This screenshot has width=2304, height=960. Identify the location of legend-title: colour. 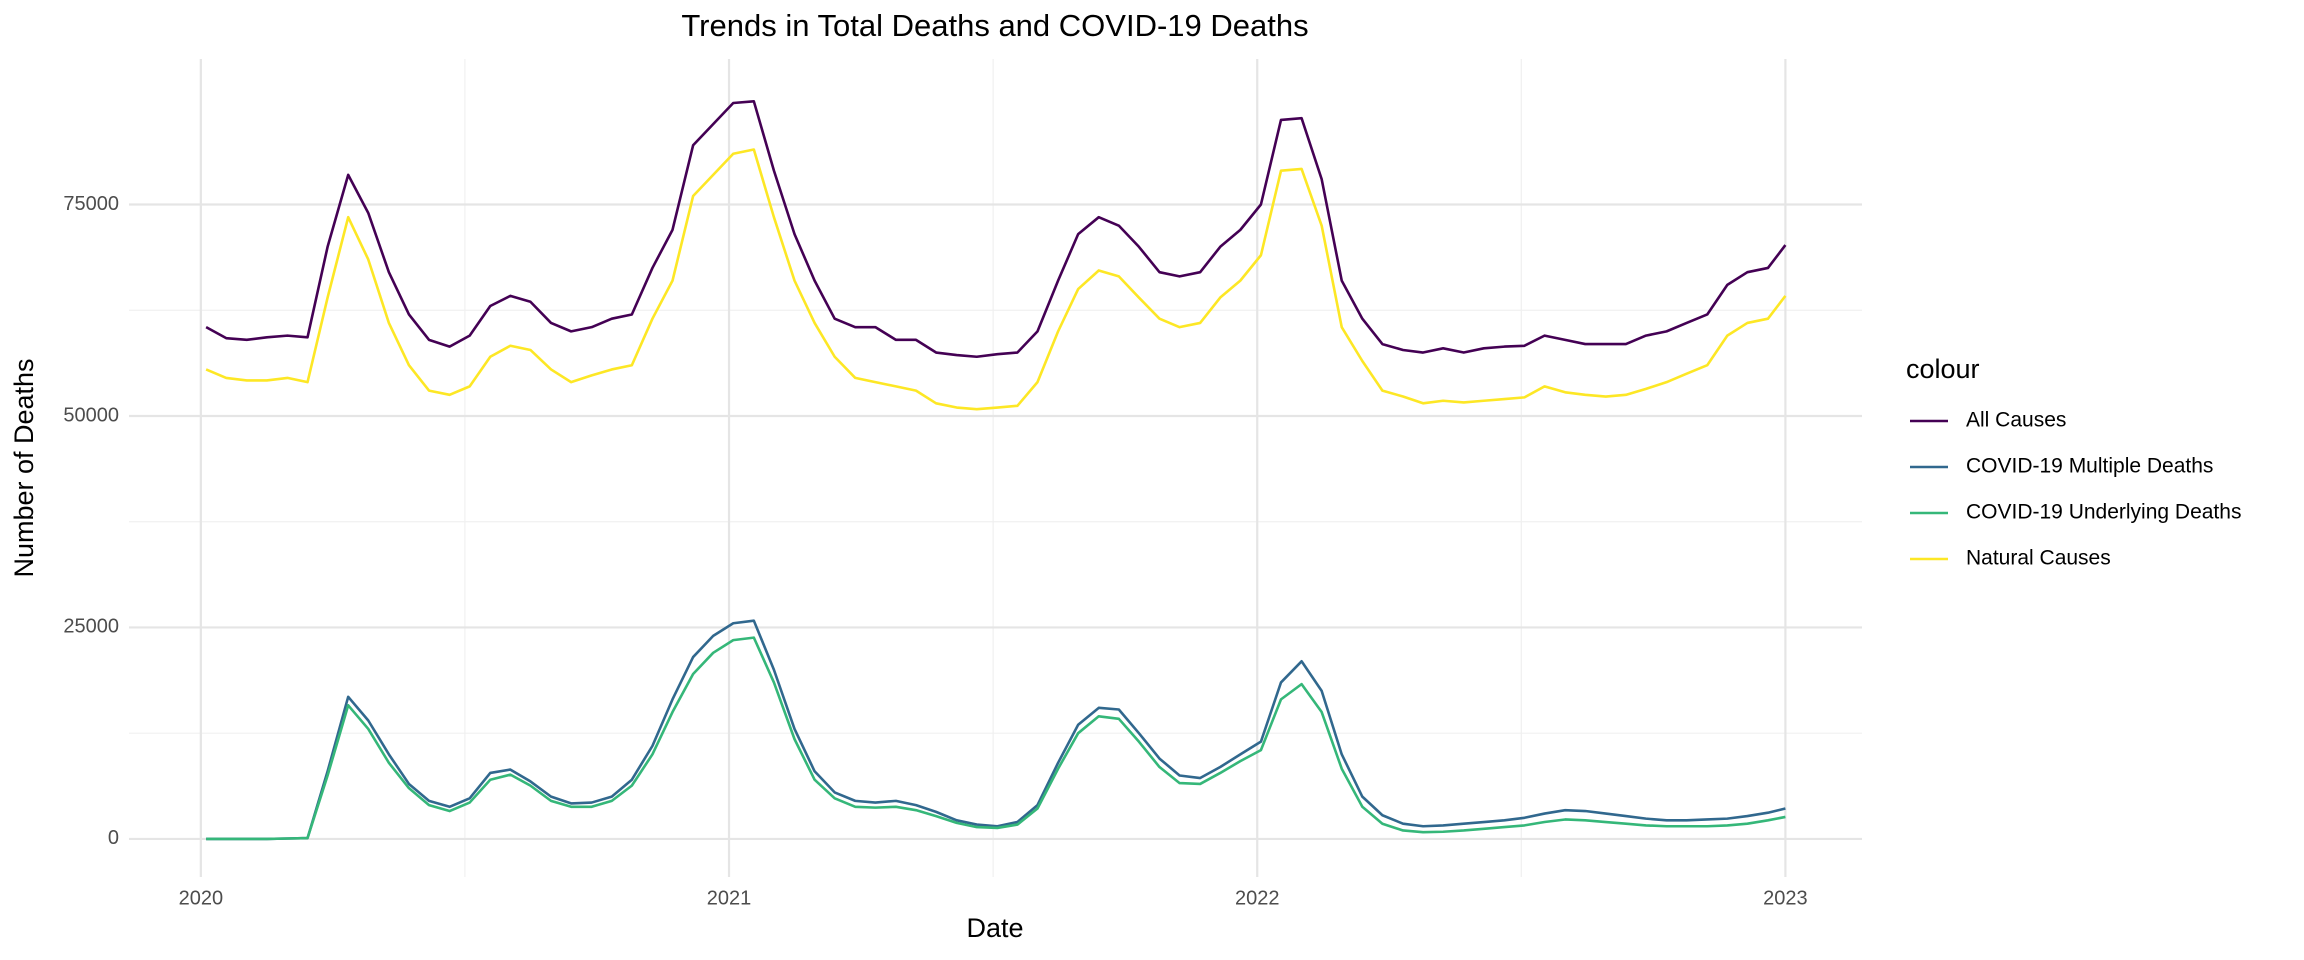
(1943, 369).